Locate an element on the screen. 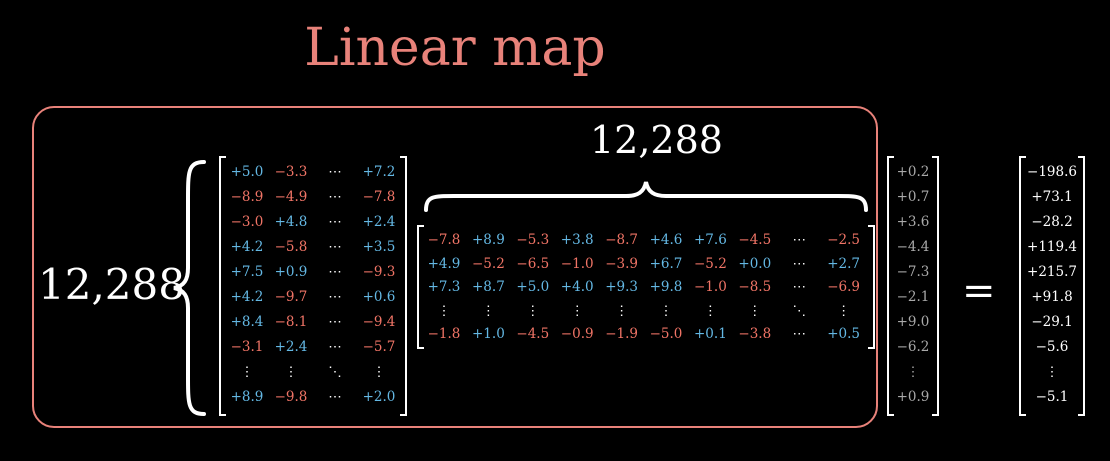 This screenshot has width=1110, height=461. matrix-row: ⋮ ⋮ ⋮ ⋮ ⋮ ⋮ ⋮ ⋮ ⋱ ⋮ is located at coordinates (646, 311).